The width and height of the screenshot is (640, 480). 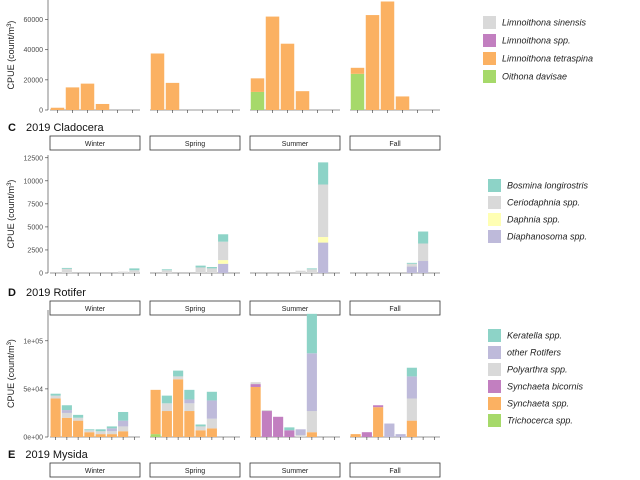 What do you see at coordinates (56, 455) in the screenshot?
I see `panel-title-text: 2019 Mysida` at bounding box center [56, 455].